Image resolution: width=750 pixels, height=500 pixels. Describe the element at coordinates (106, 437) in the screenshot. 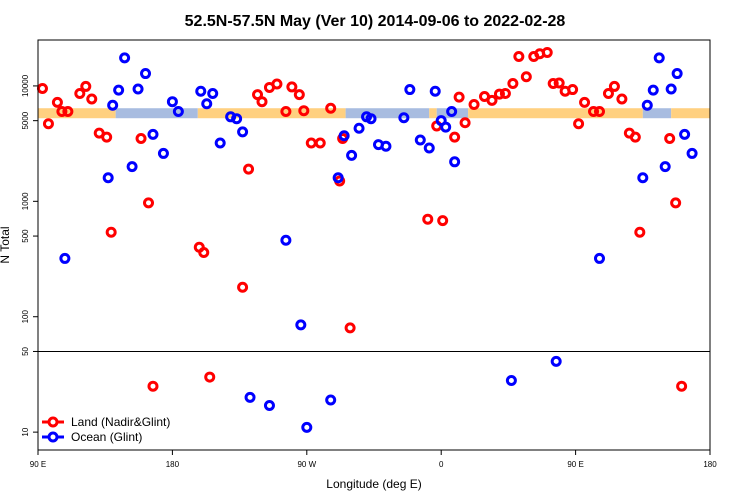

I see `legend-ocean-label: Ocean (Glint)` at that location.